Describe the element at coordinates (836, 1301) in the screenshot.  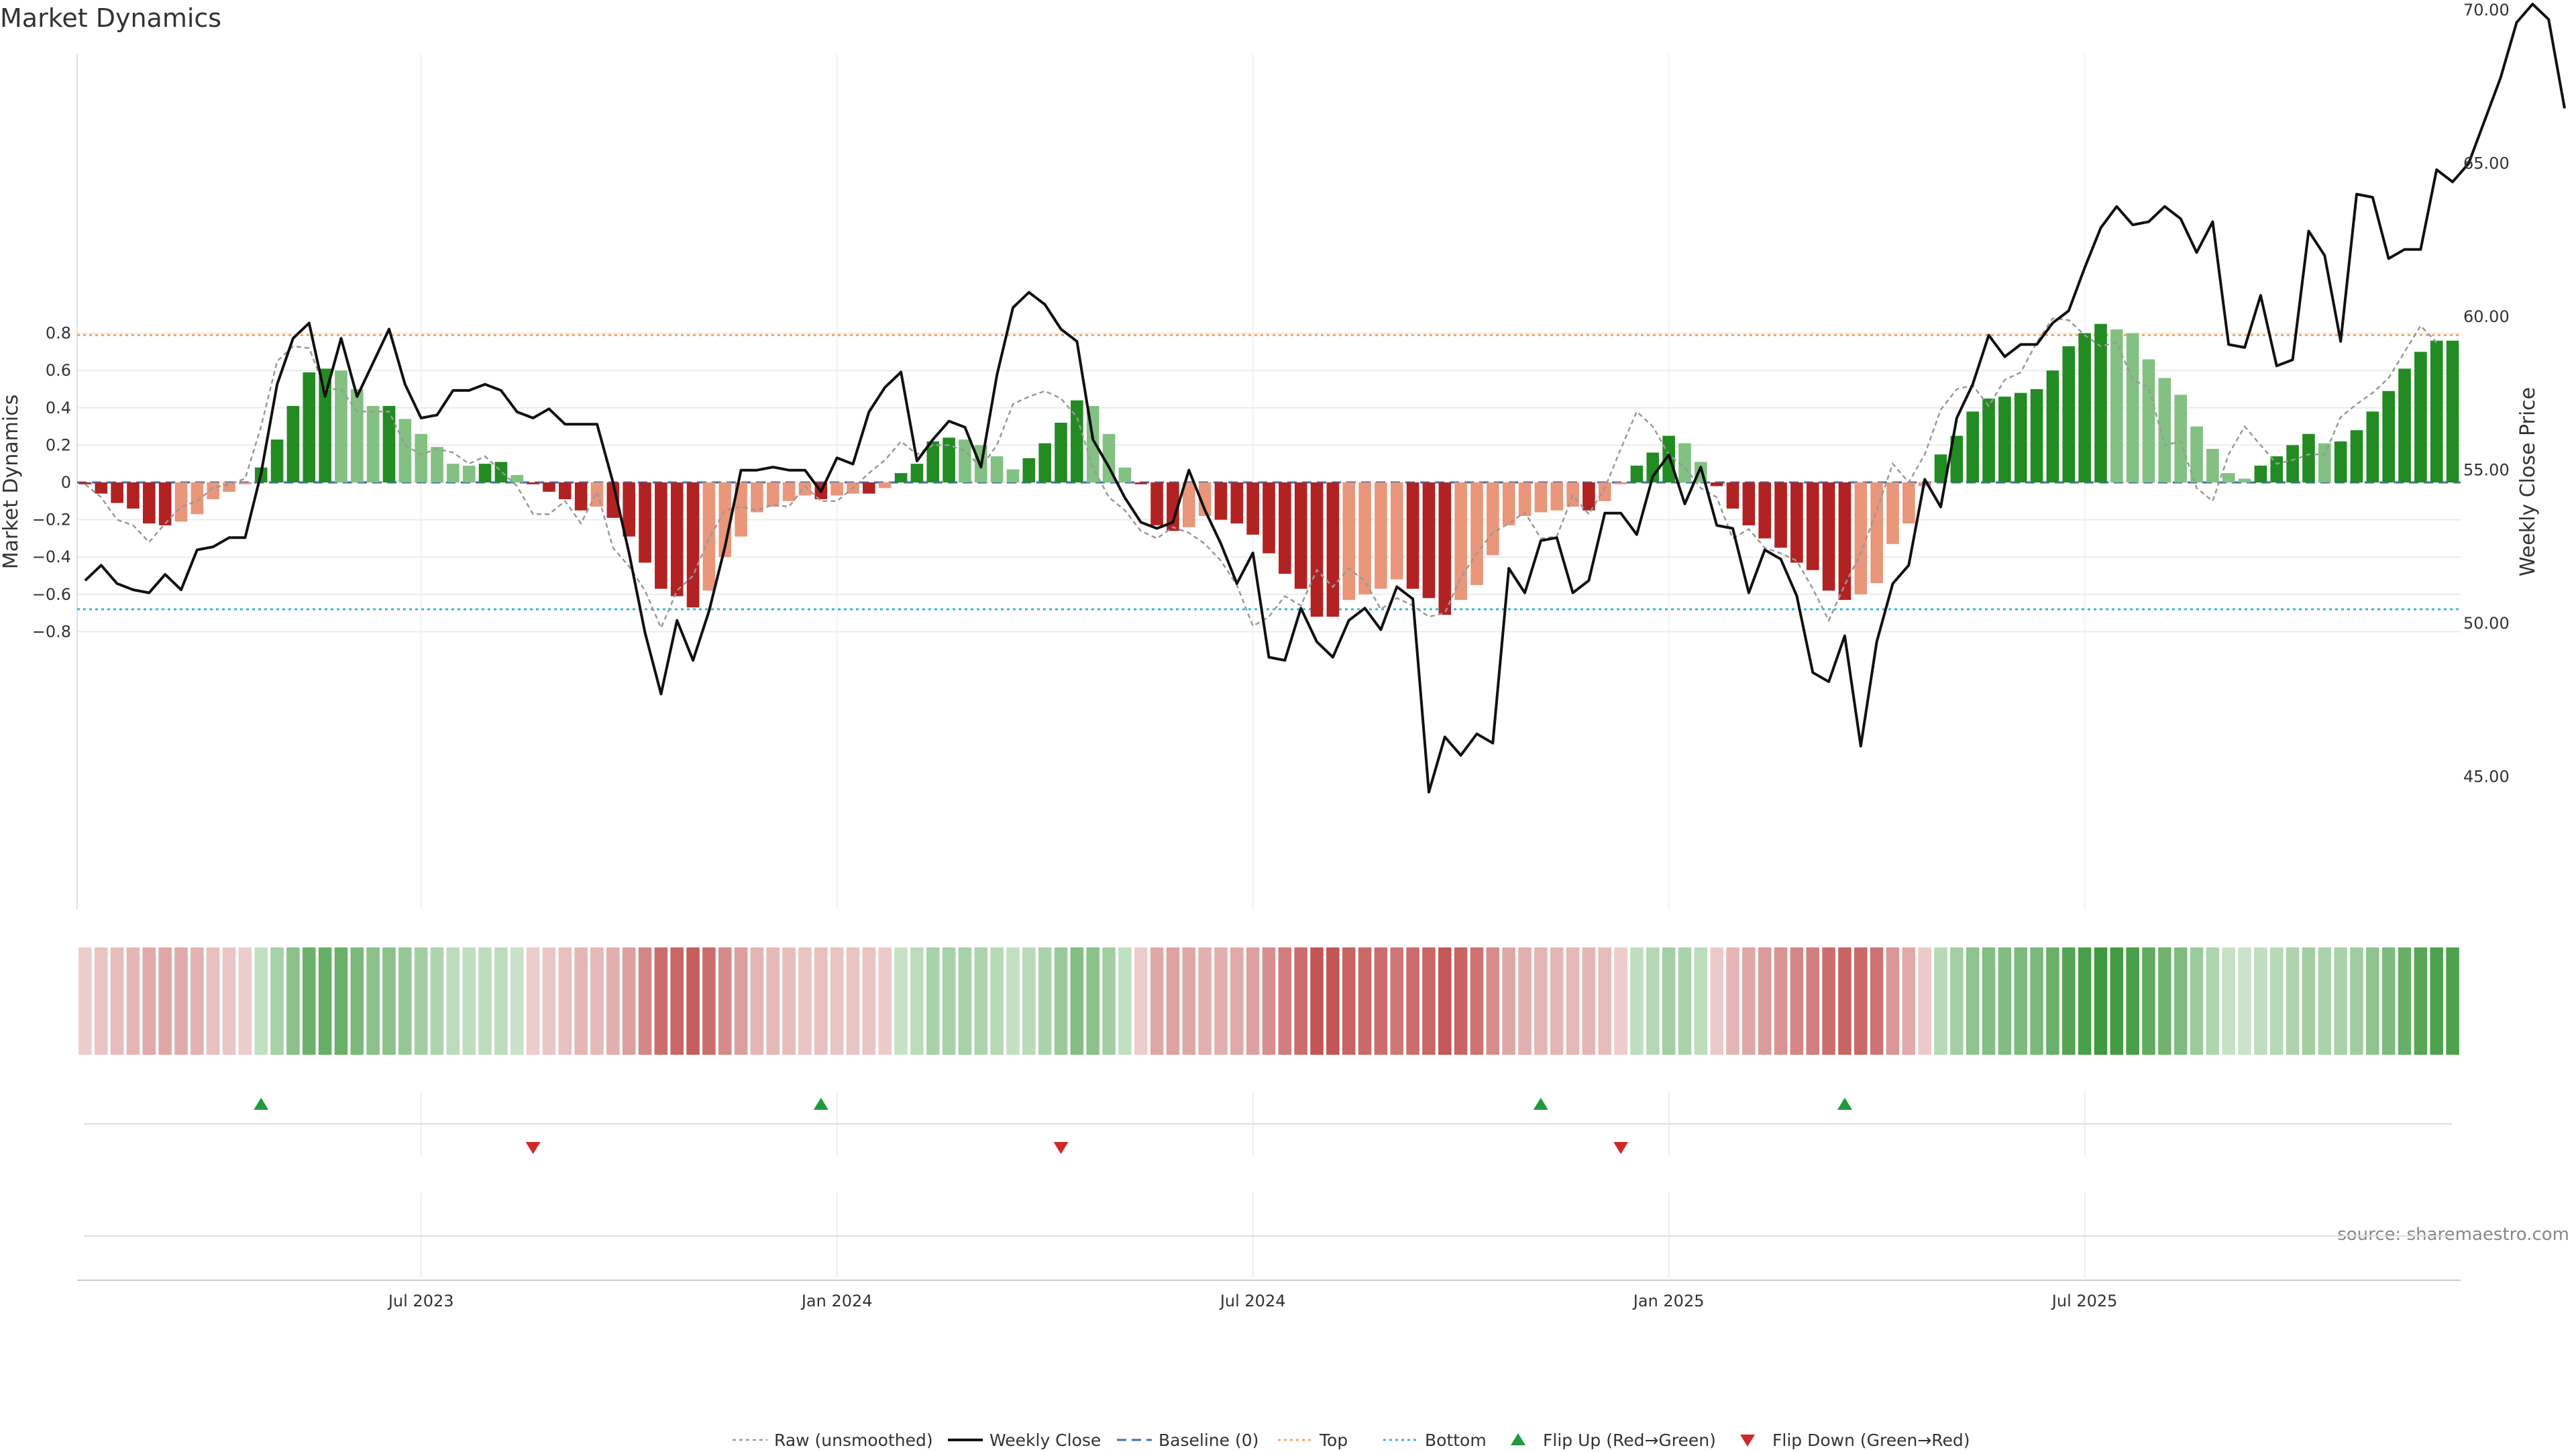
I see `x-tick-label: Jan 2024` at that location.